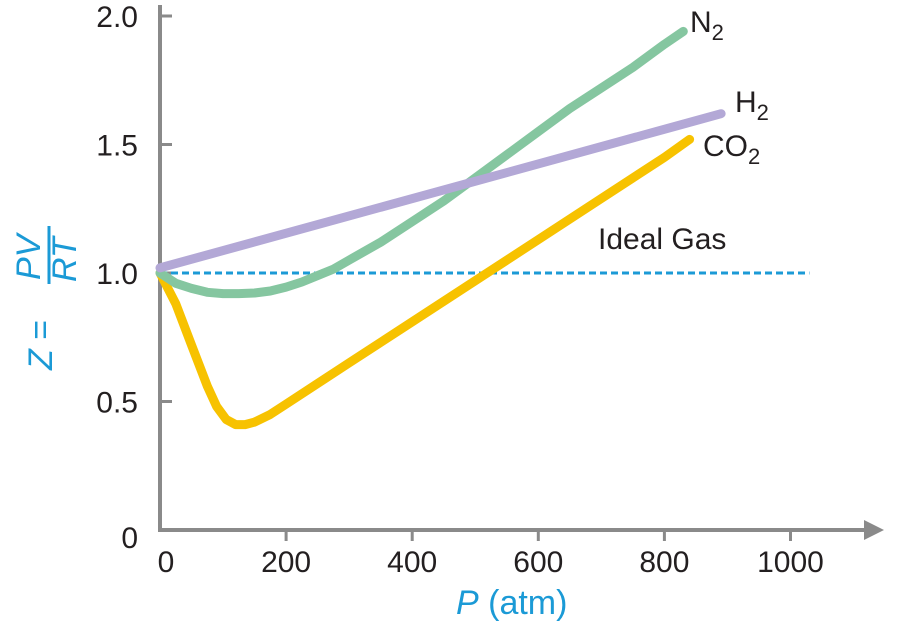 This screenshot has height=626, width=899. I want to click on y-axis-title-lhs: Z =, so click(41, 345).